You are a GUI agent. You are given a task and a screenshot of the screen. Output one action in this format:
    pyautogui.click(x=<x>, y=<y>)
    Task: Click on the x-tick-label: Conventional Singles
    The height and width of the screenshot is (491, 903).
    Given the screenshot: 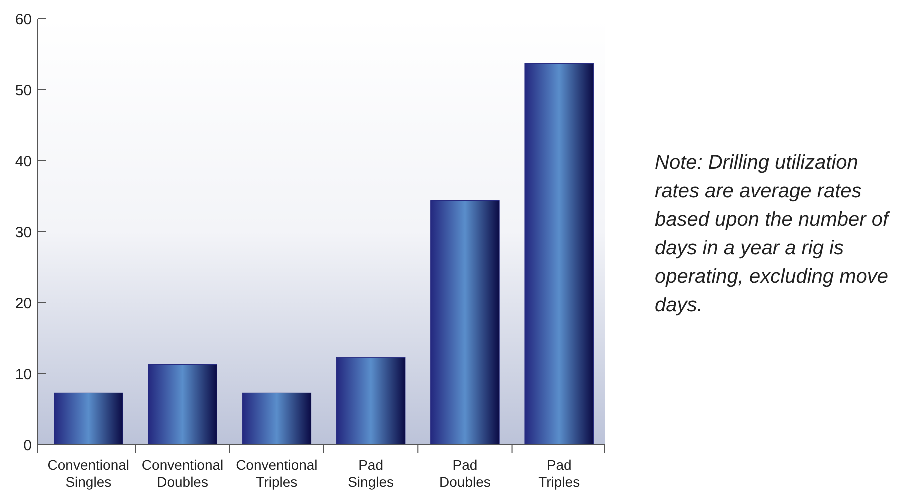 What is the action you would take?
    pyautogui.click(x=89, y=473)
    